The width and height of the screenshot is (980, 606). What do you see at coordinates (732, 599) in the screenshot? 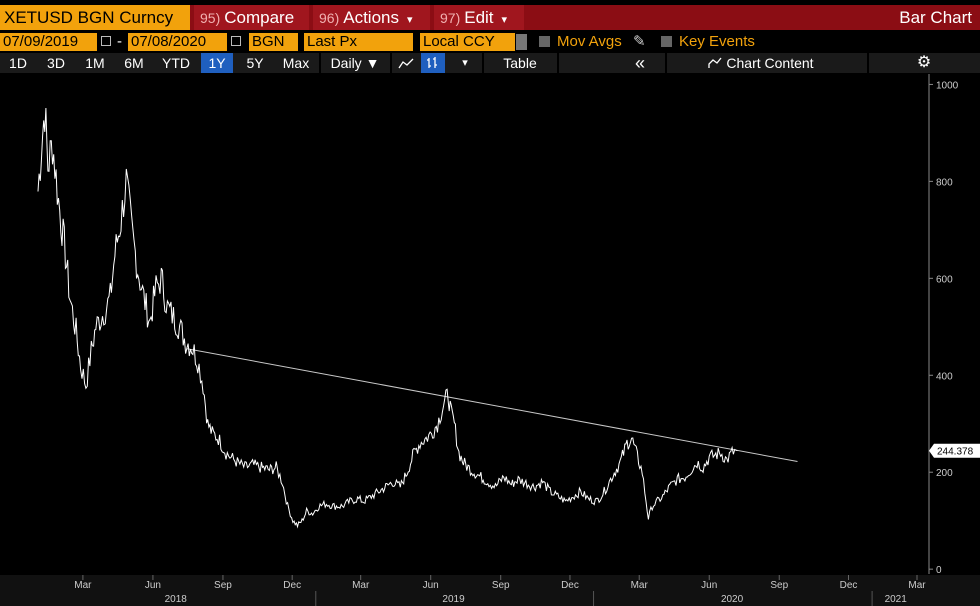
I see `x-year-label: 2020` at bounding box center [732, 599].